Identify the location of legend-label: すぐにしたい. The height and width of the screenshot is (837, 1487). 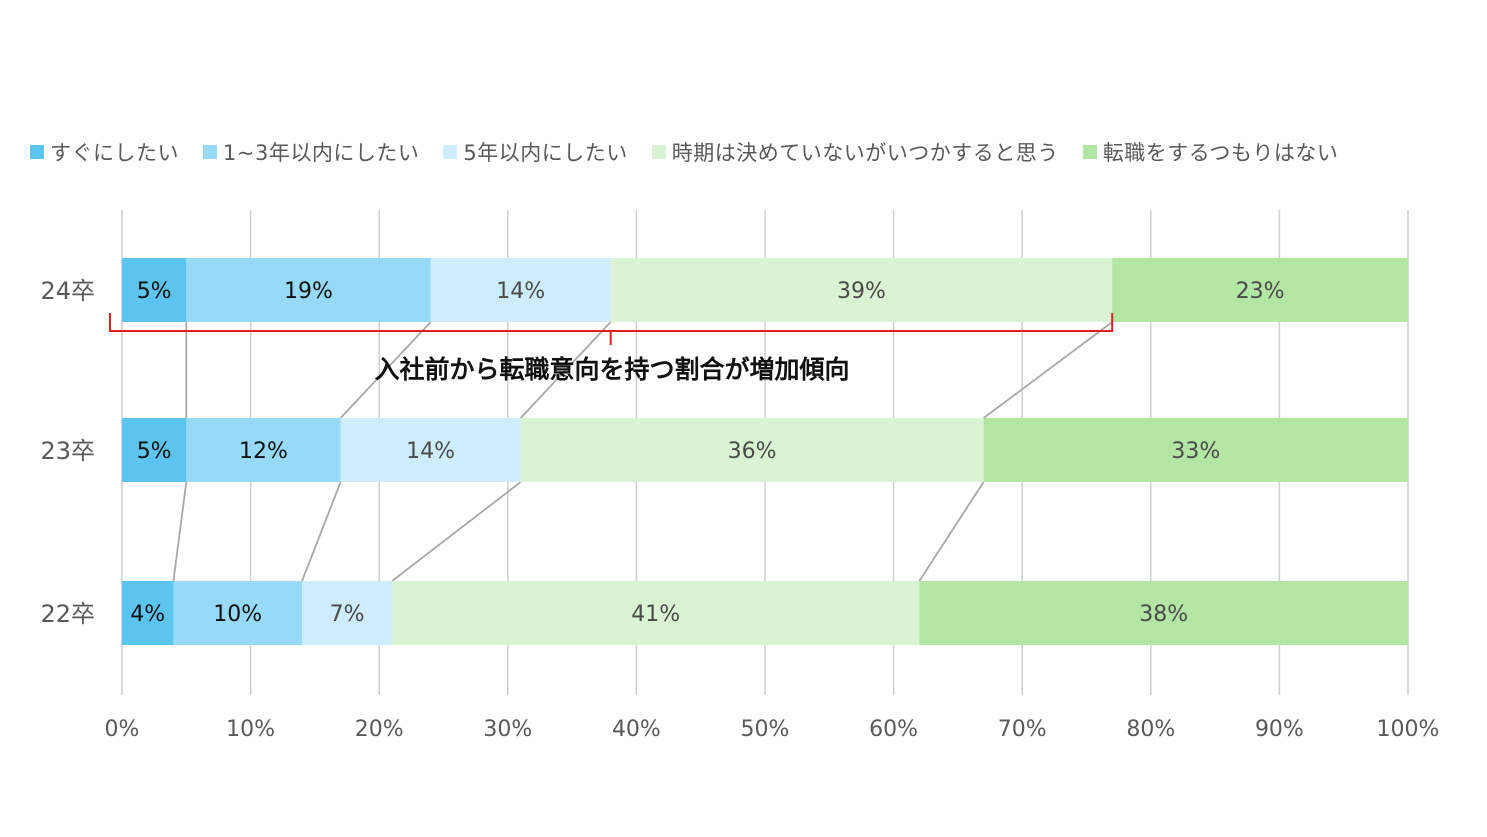
(114, 153).